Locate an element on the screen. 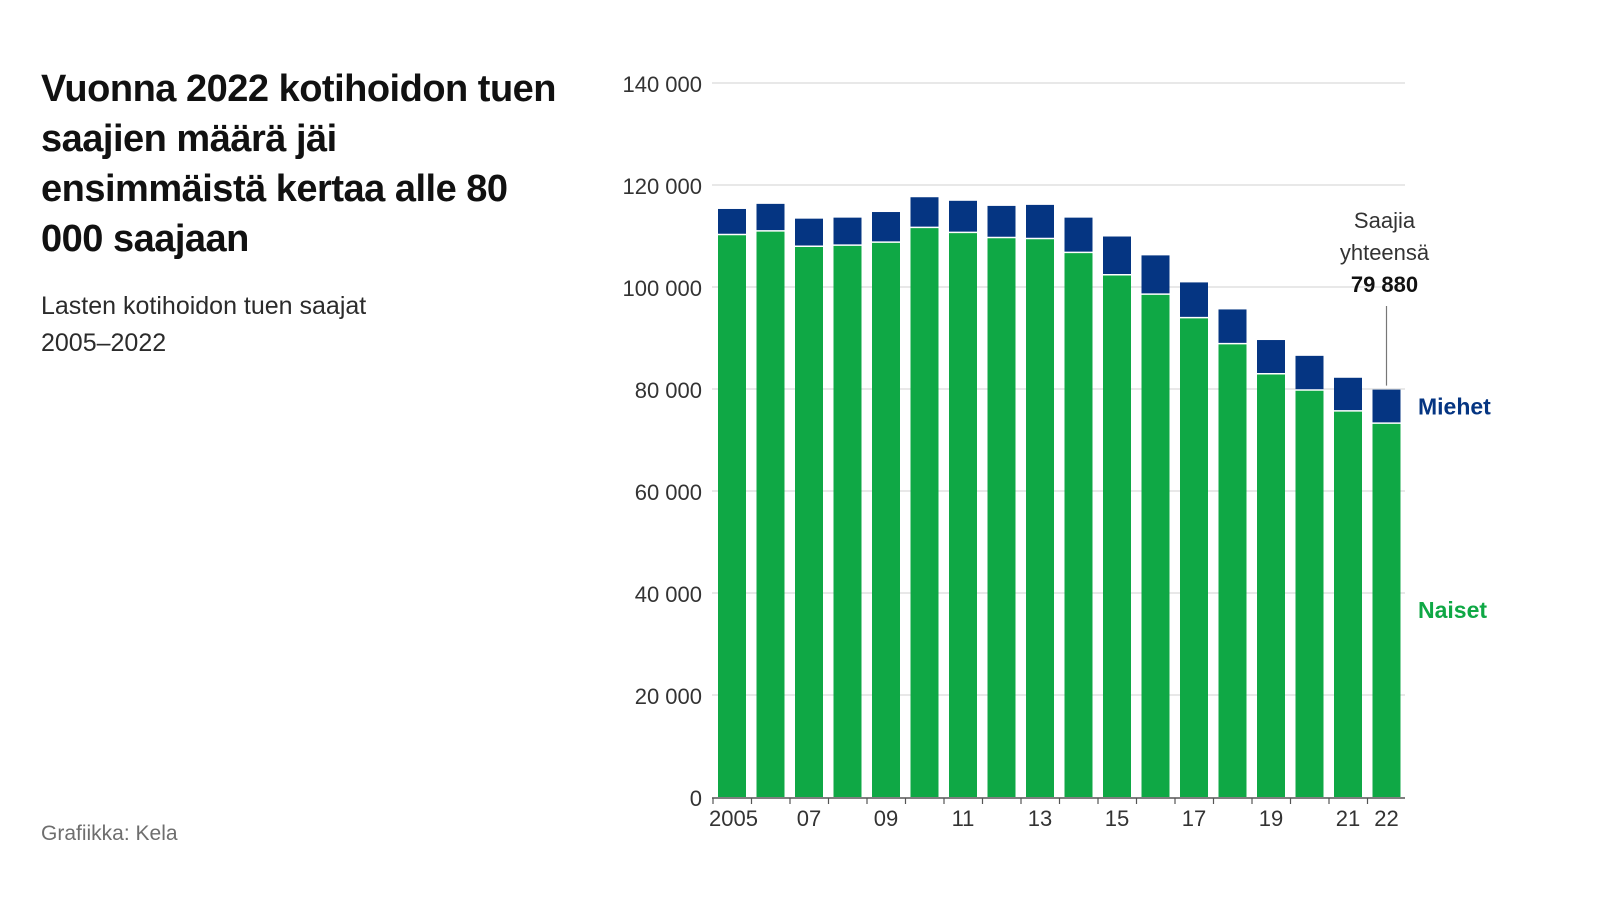 The height and width of the screenshot is (900, 1600). chart-subtitle: Lasten kotihoidon tuen saajat 2005–2022 is located at coordinates (251, 325).